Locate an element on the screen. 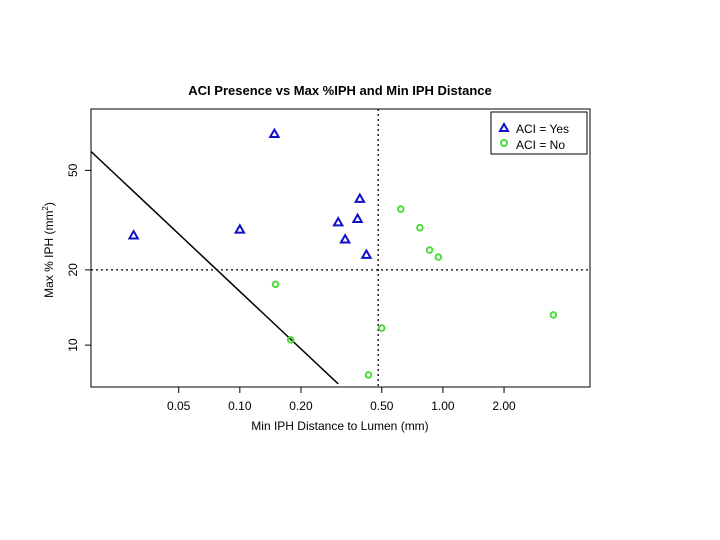 The height and width of the screenshot is (540, 720). y-axis-label-superscript: 2 is located at coordinates (45, 208).